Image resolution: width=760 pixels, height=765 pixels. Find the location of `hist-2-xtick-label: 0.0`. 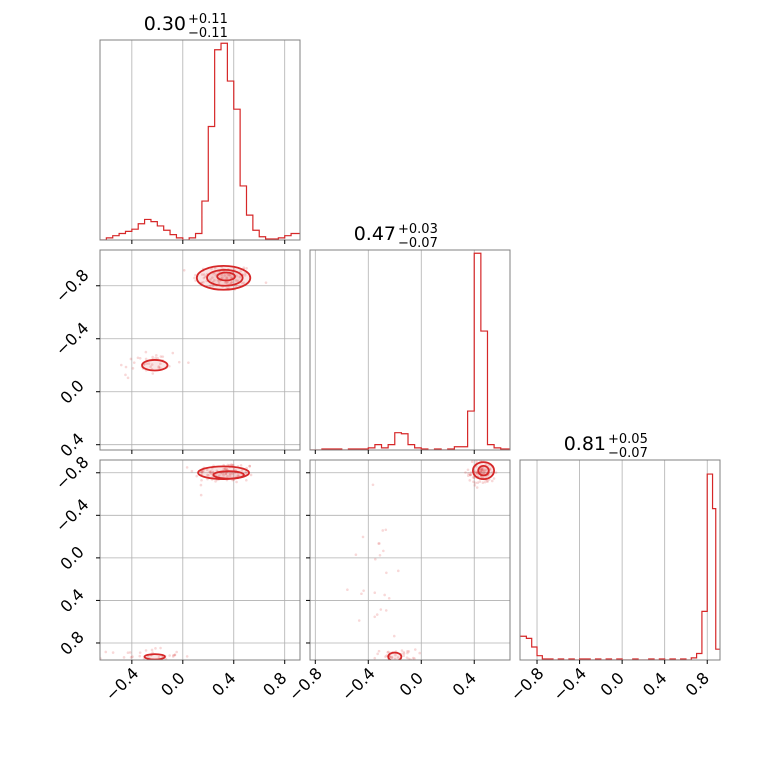

hist-2-xtick-label: 0.0 is located at coordinates (612, 683).